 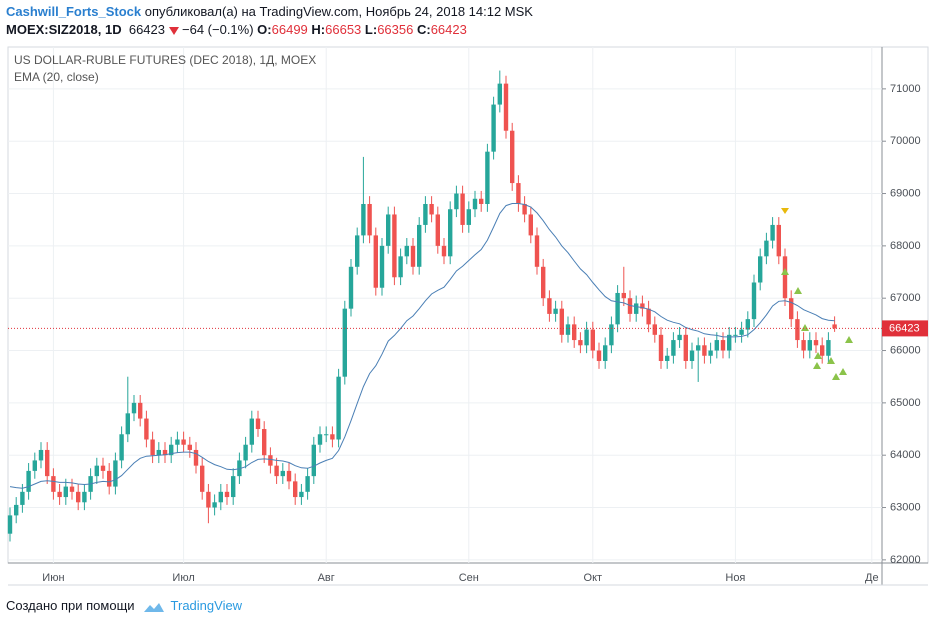 I want to click on x-tick-label: Де, so click(x=872, y=578).